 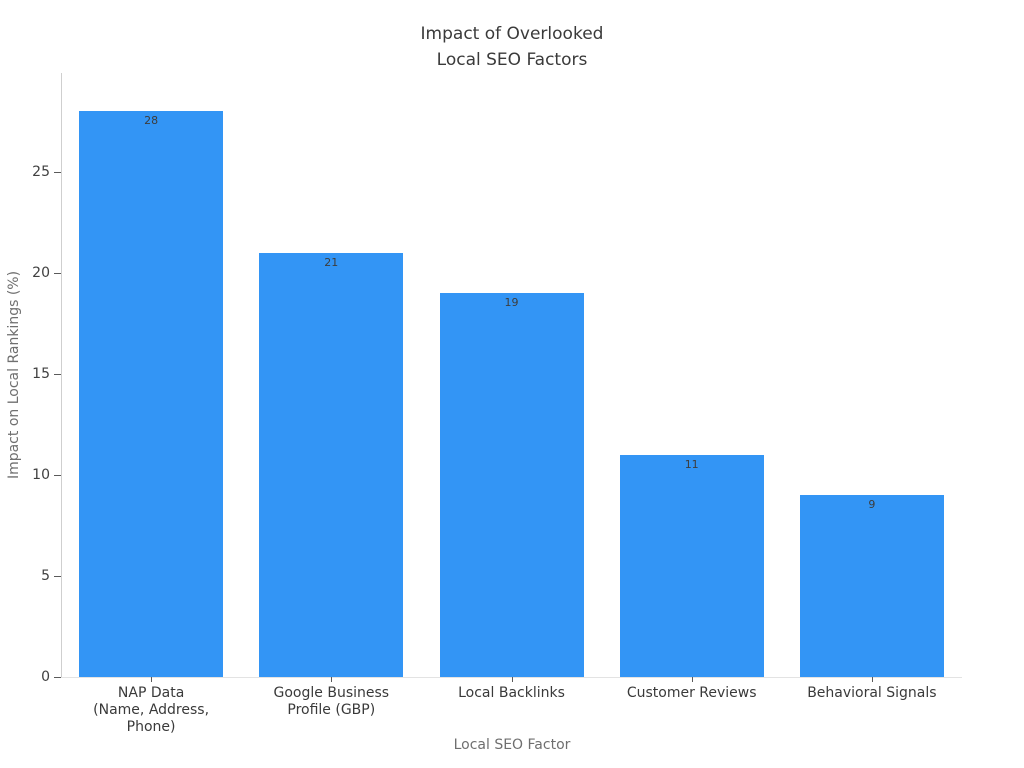 What do you see at coordinates (151, 394) in the screenshot?
I see `bar: 28` at bounding box center [151, 394].